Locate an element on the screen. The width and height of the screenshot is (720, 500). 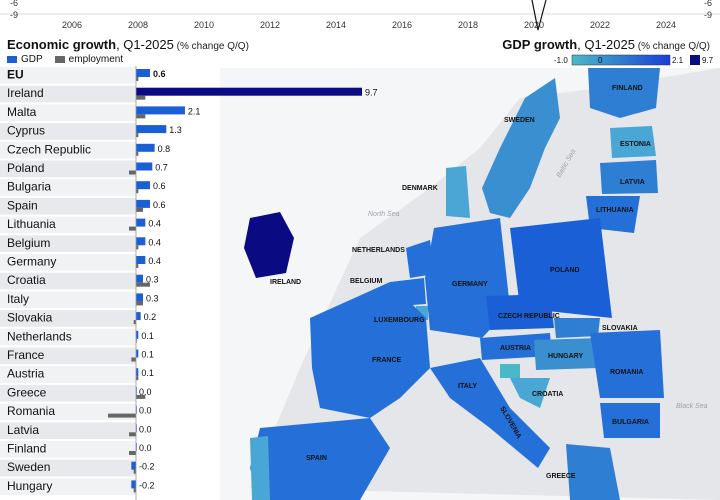
timeline-right-tick: -9 is located at coordinates (708, 15).